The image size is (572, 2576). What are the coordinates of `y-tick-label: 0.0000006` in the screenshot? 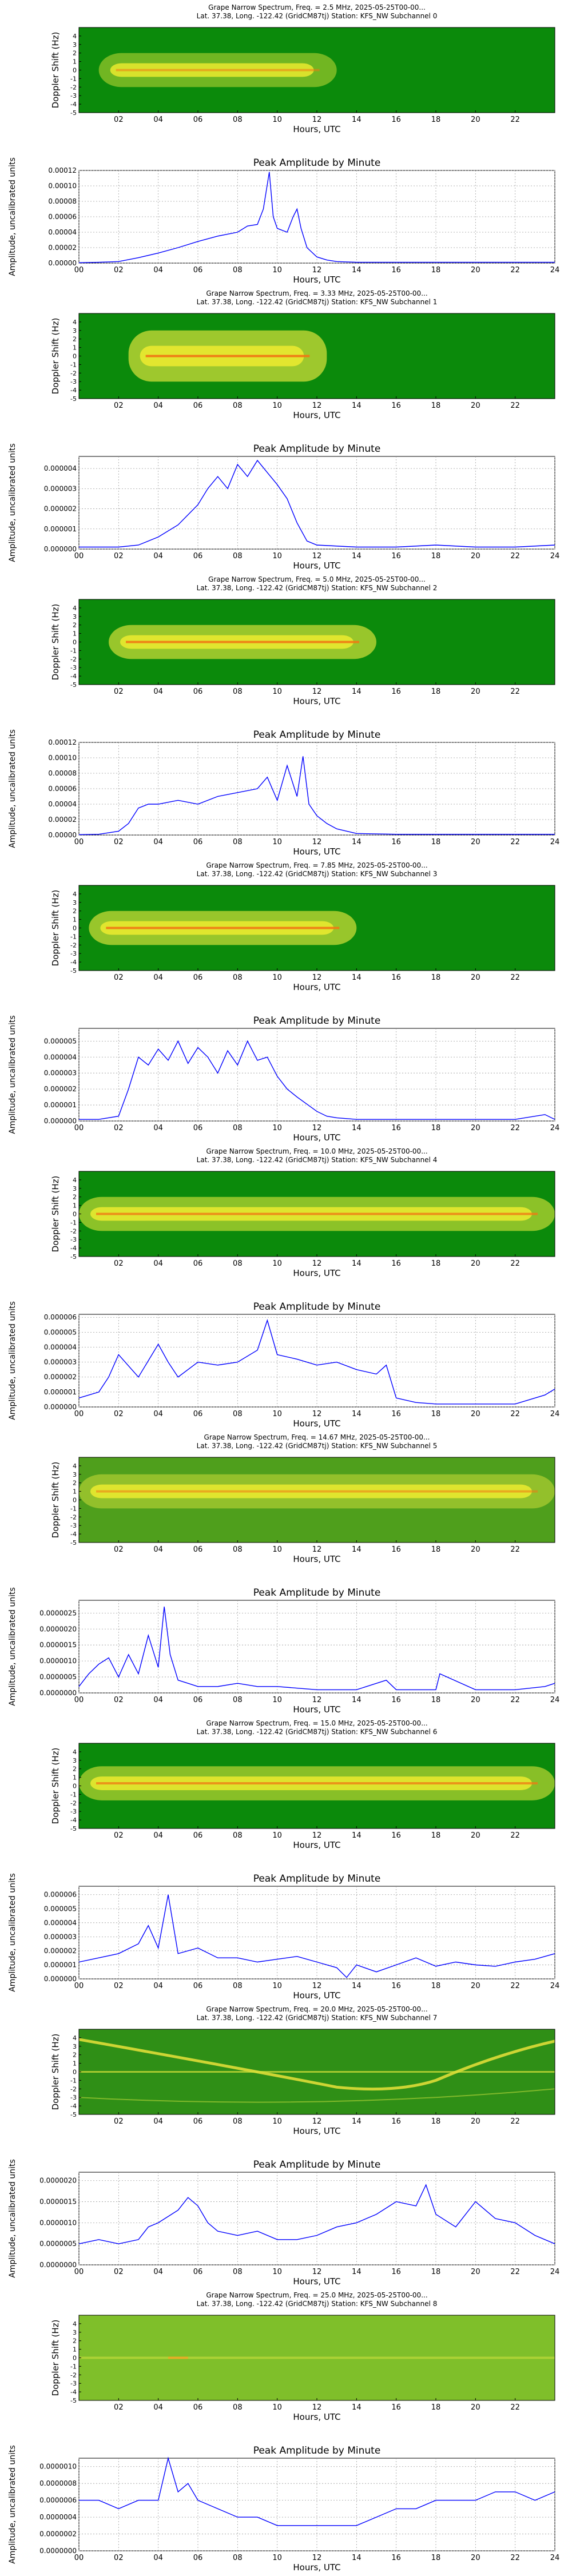 It's located at (58, 2501).